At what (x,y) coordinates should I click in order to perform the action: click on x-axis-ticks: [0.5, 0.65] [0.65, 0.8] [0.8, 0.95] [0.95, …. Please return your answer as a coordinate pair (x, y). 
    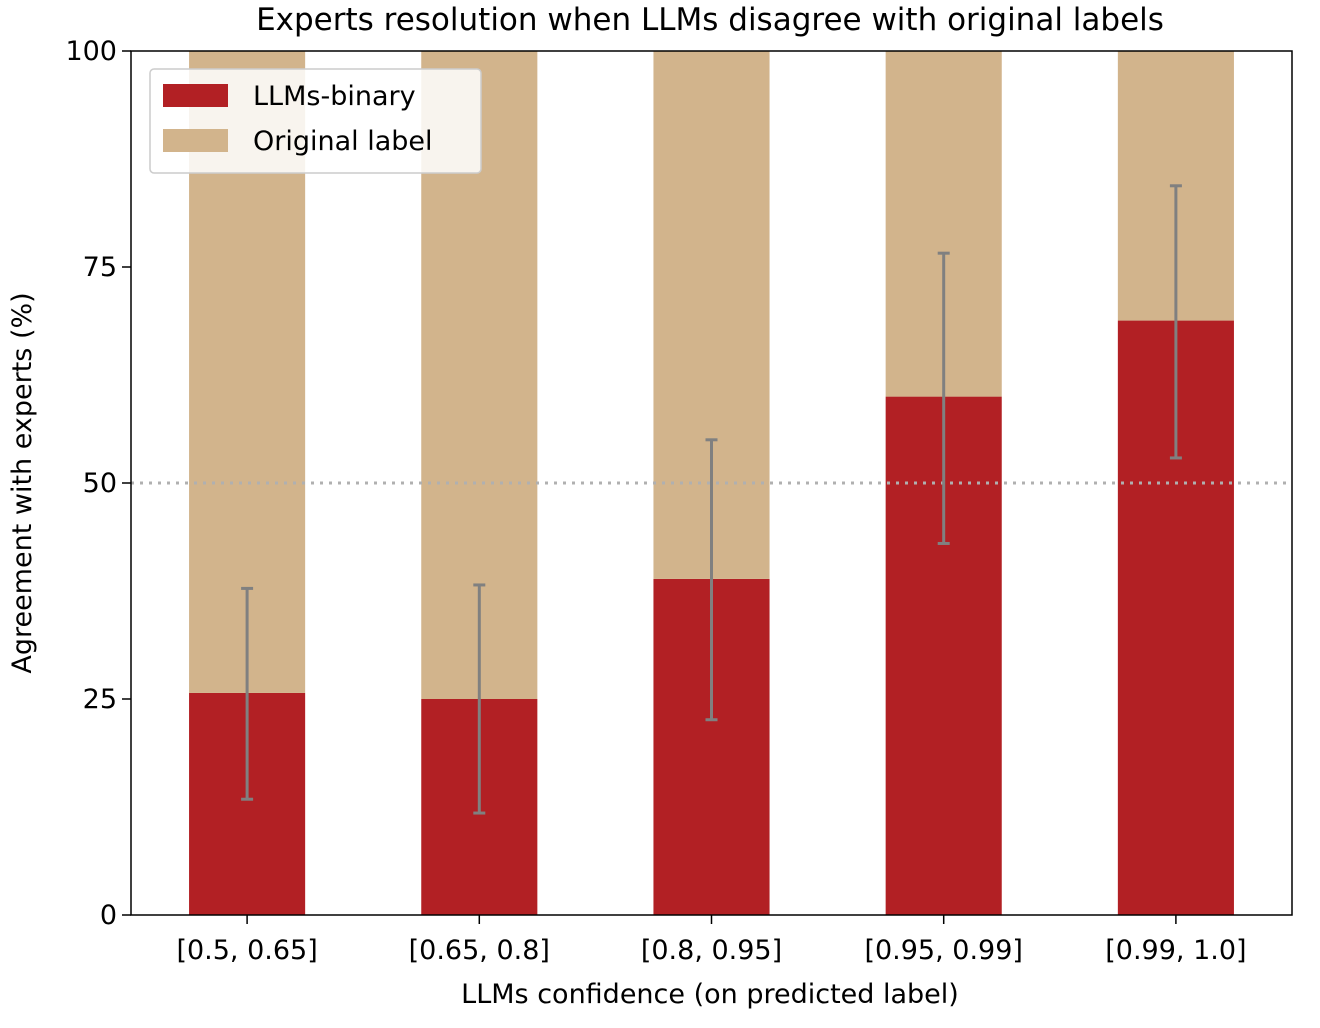
    Looking at the image, I should click on (711, 940).